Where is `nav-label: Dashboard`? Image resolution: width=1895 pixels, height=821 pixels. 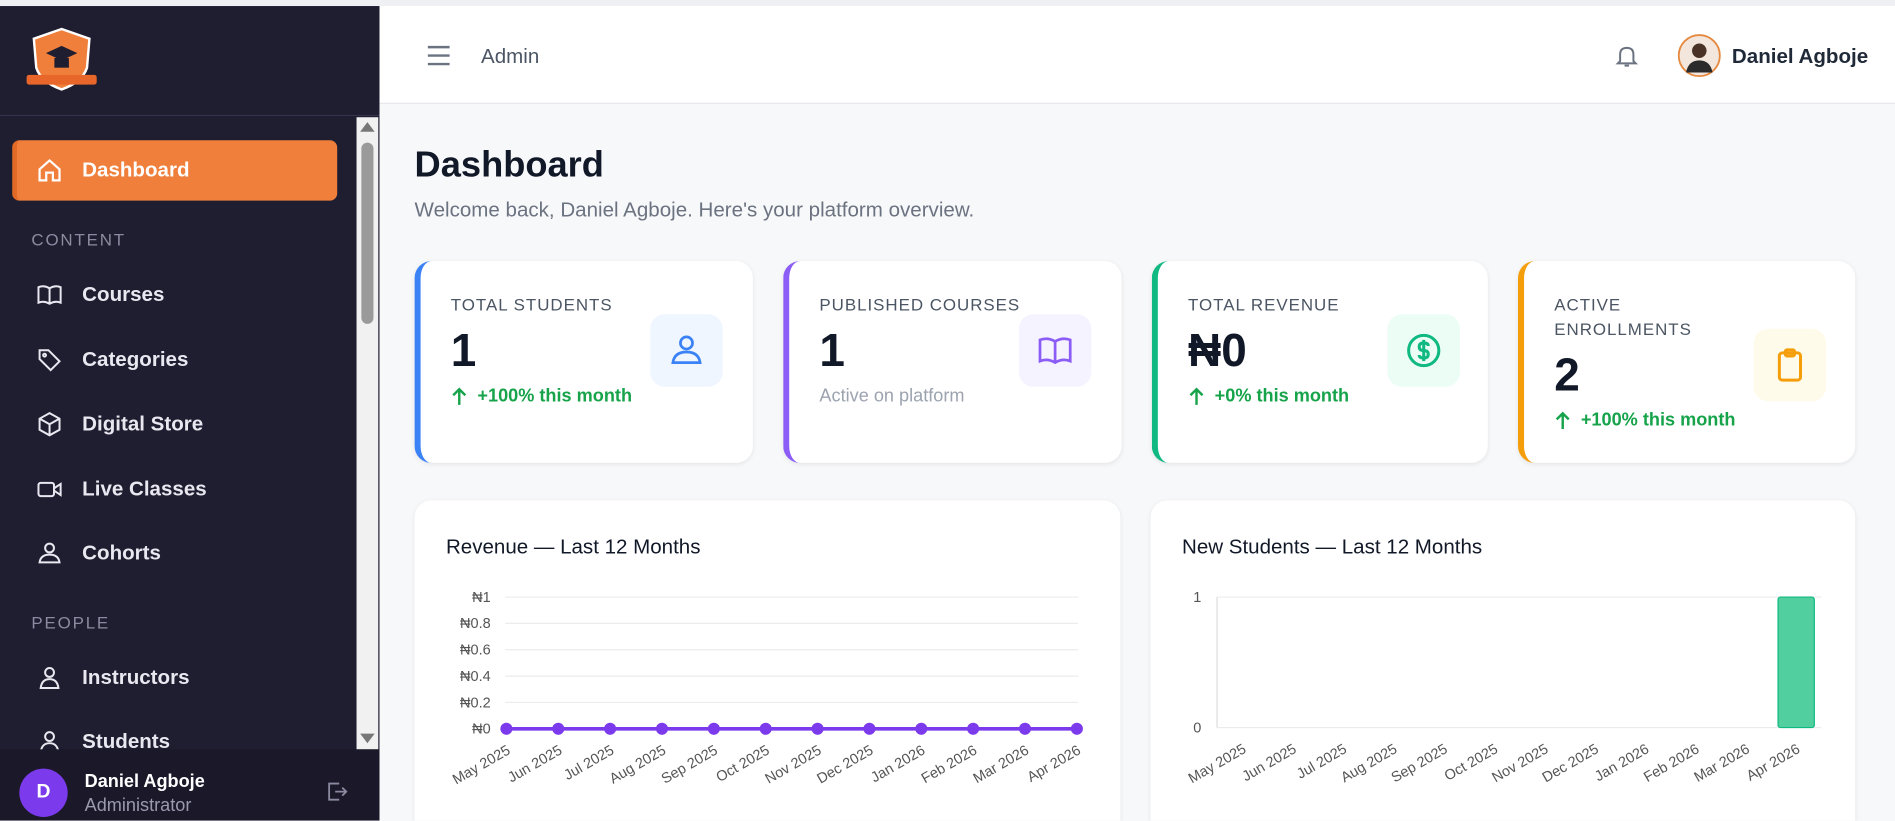 nav-label: Dashboard is located at coordinates (136, 170).